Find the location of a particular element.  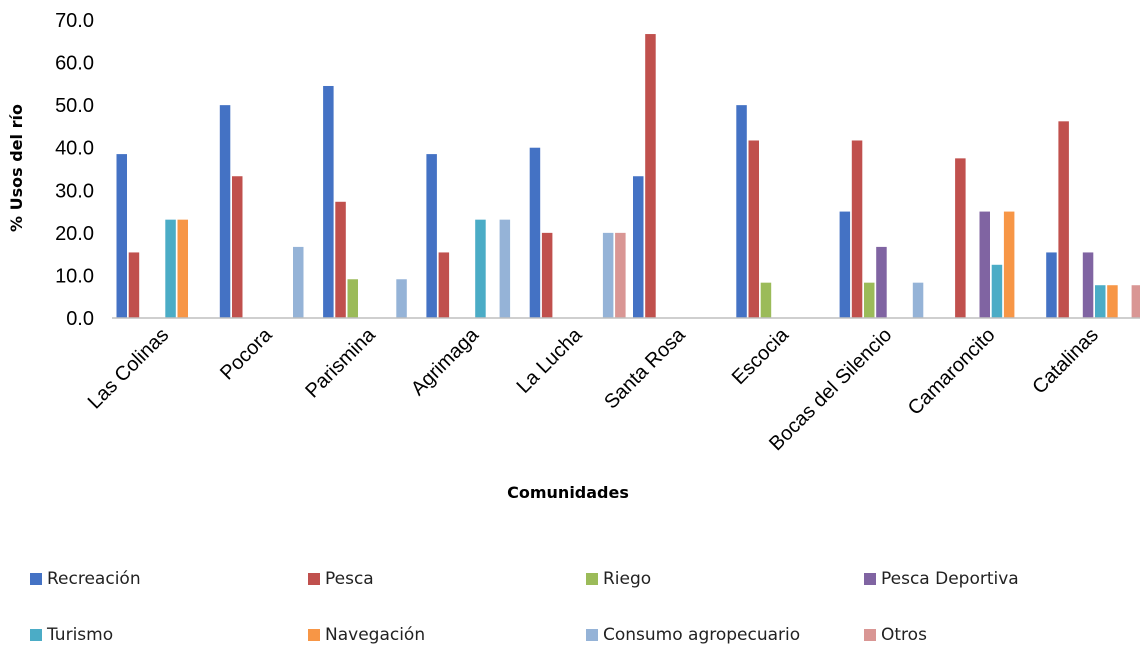

bar-pesca-escocia is located at coordinates (753, 229).